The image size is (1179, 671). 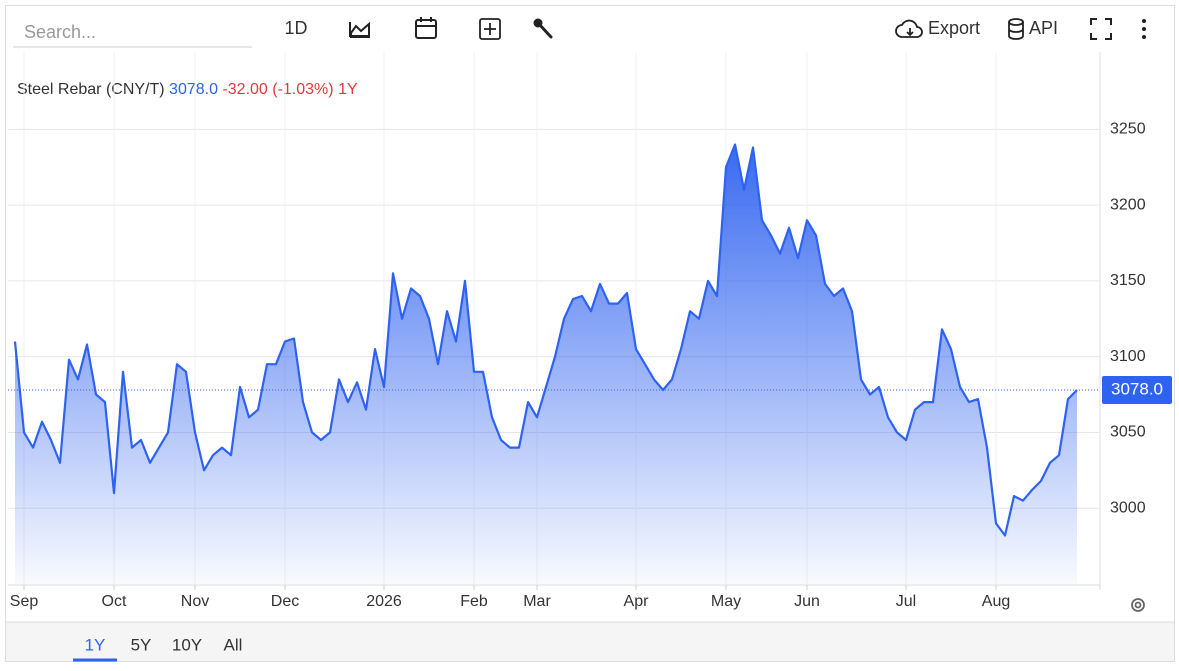 What do you see at coordinates (1128, 129) in the screenshot?
I see `y-tick-label: 3250` at bounding box center [1128, 129].